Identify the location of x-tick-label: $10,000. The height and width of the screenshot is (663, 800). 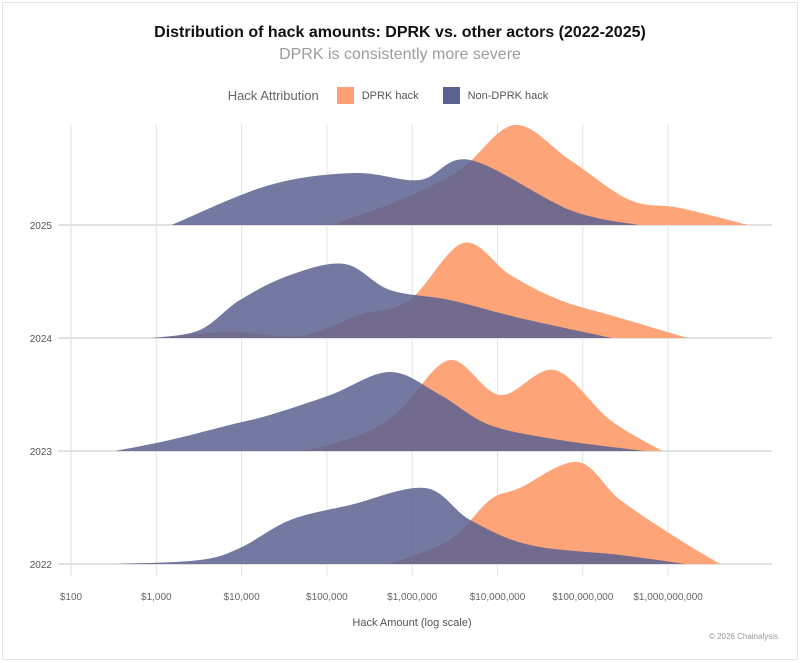
(242, 597).